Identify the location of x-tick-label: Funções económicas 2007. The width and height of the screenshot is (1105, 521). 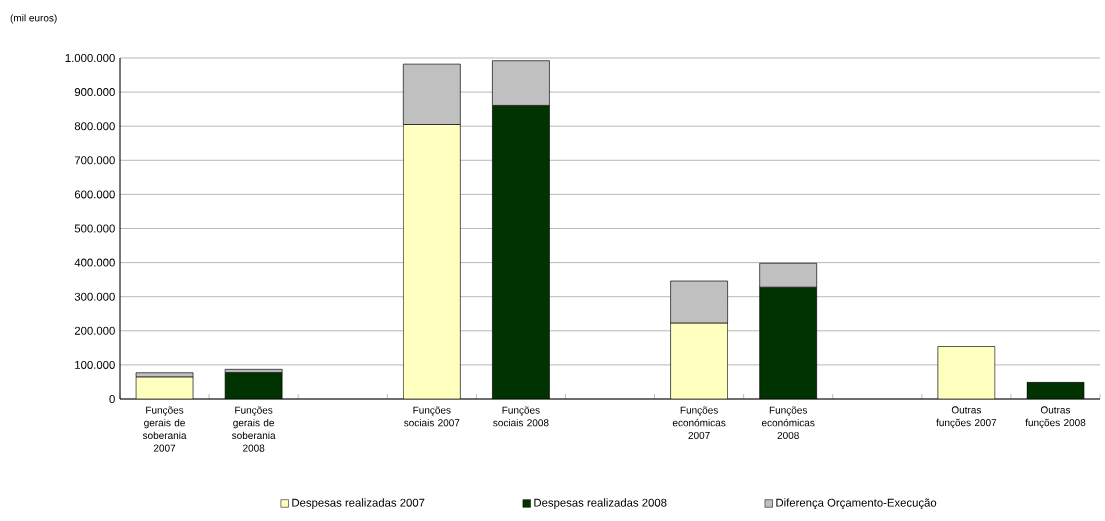
(699, 422).